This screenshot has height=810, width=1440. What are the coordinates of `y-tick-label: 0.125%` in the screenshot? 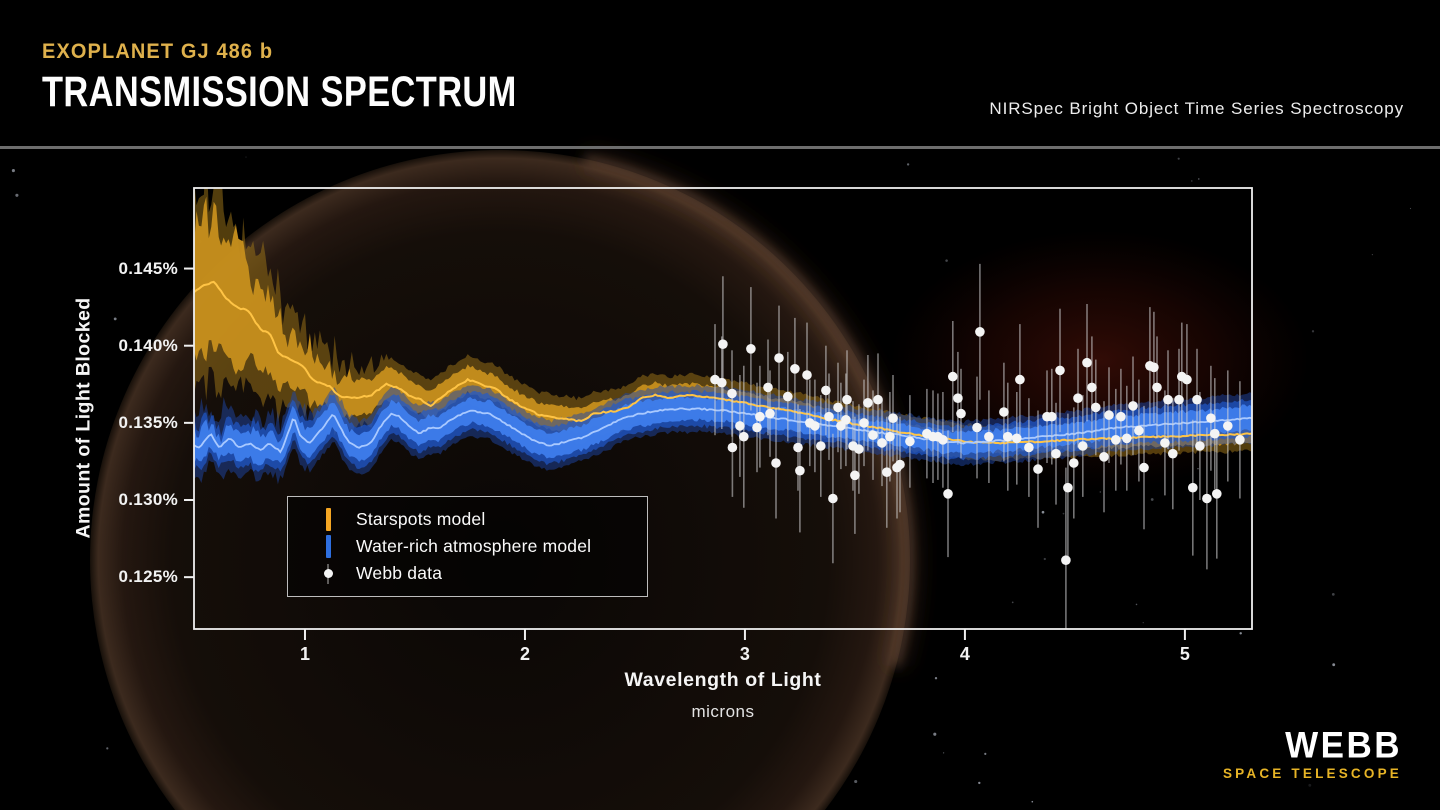 It's located at (148, 577).